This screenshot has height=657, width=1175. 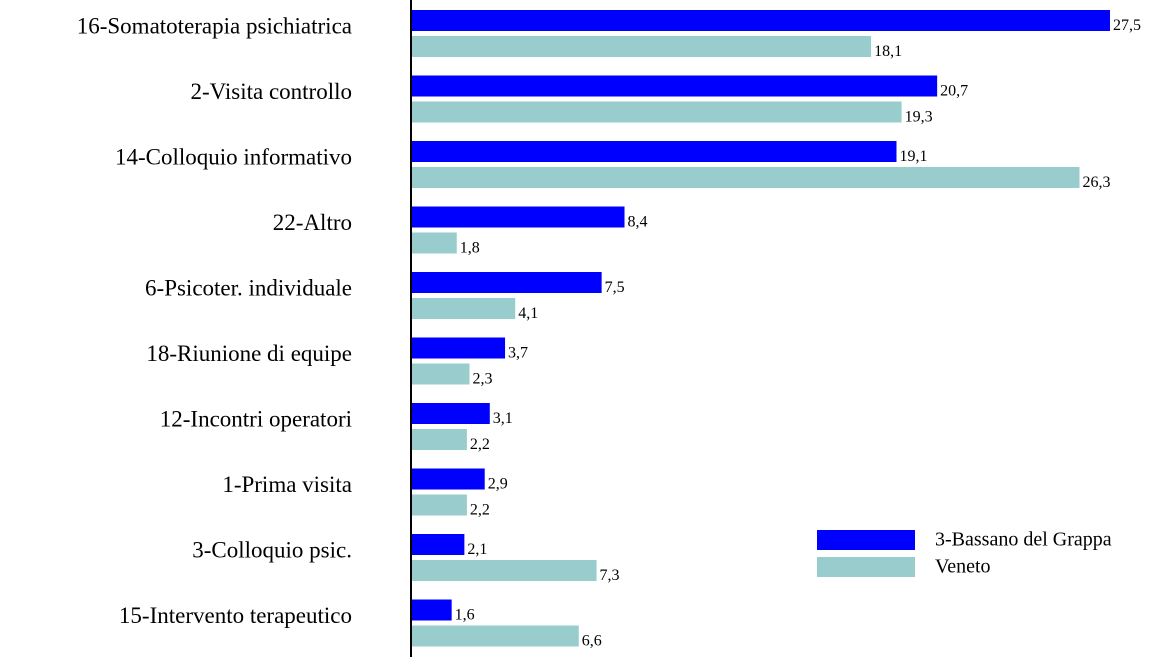 What do you see at coordinates (312, 222) in the screenshot?
I see `y-tick-label: 22-Altro` at bounding box center [312, 222].